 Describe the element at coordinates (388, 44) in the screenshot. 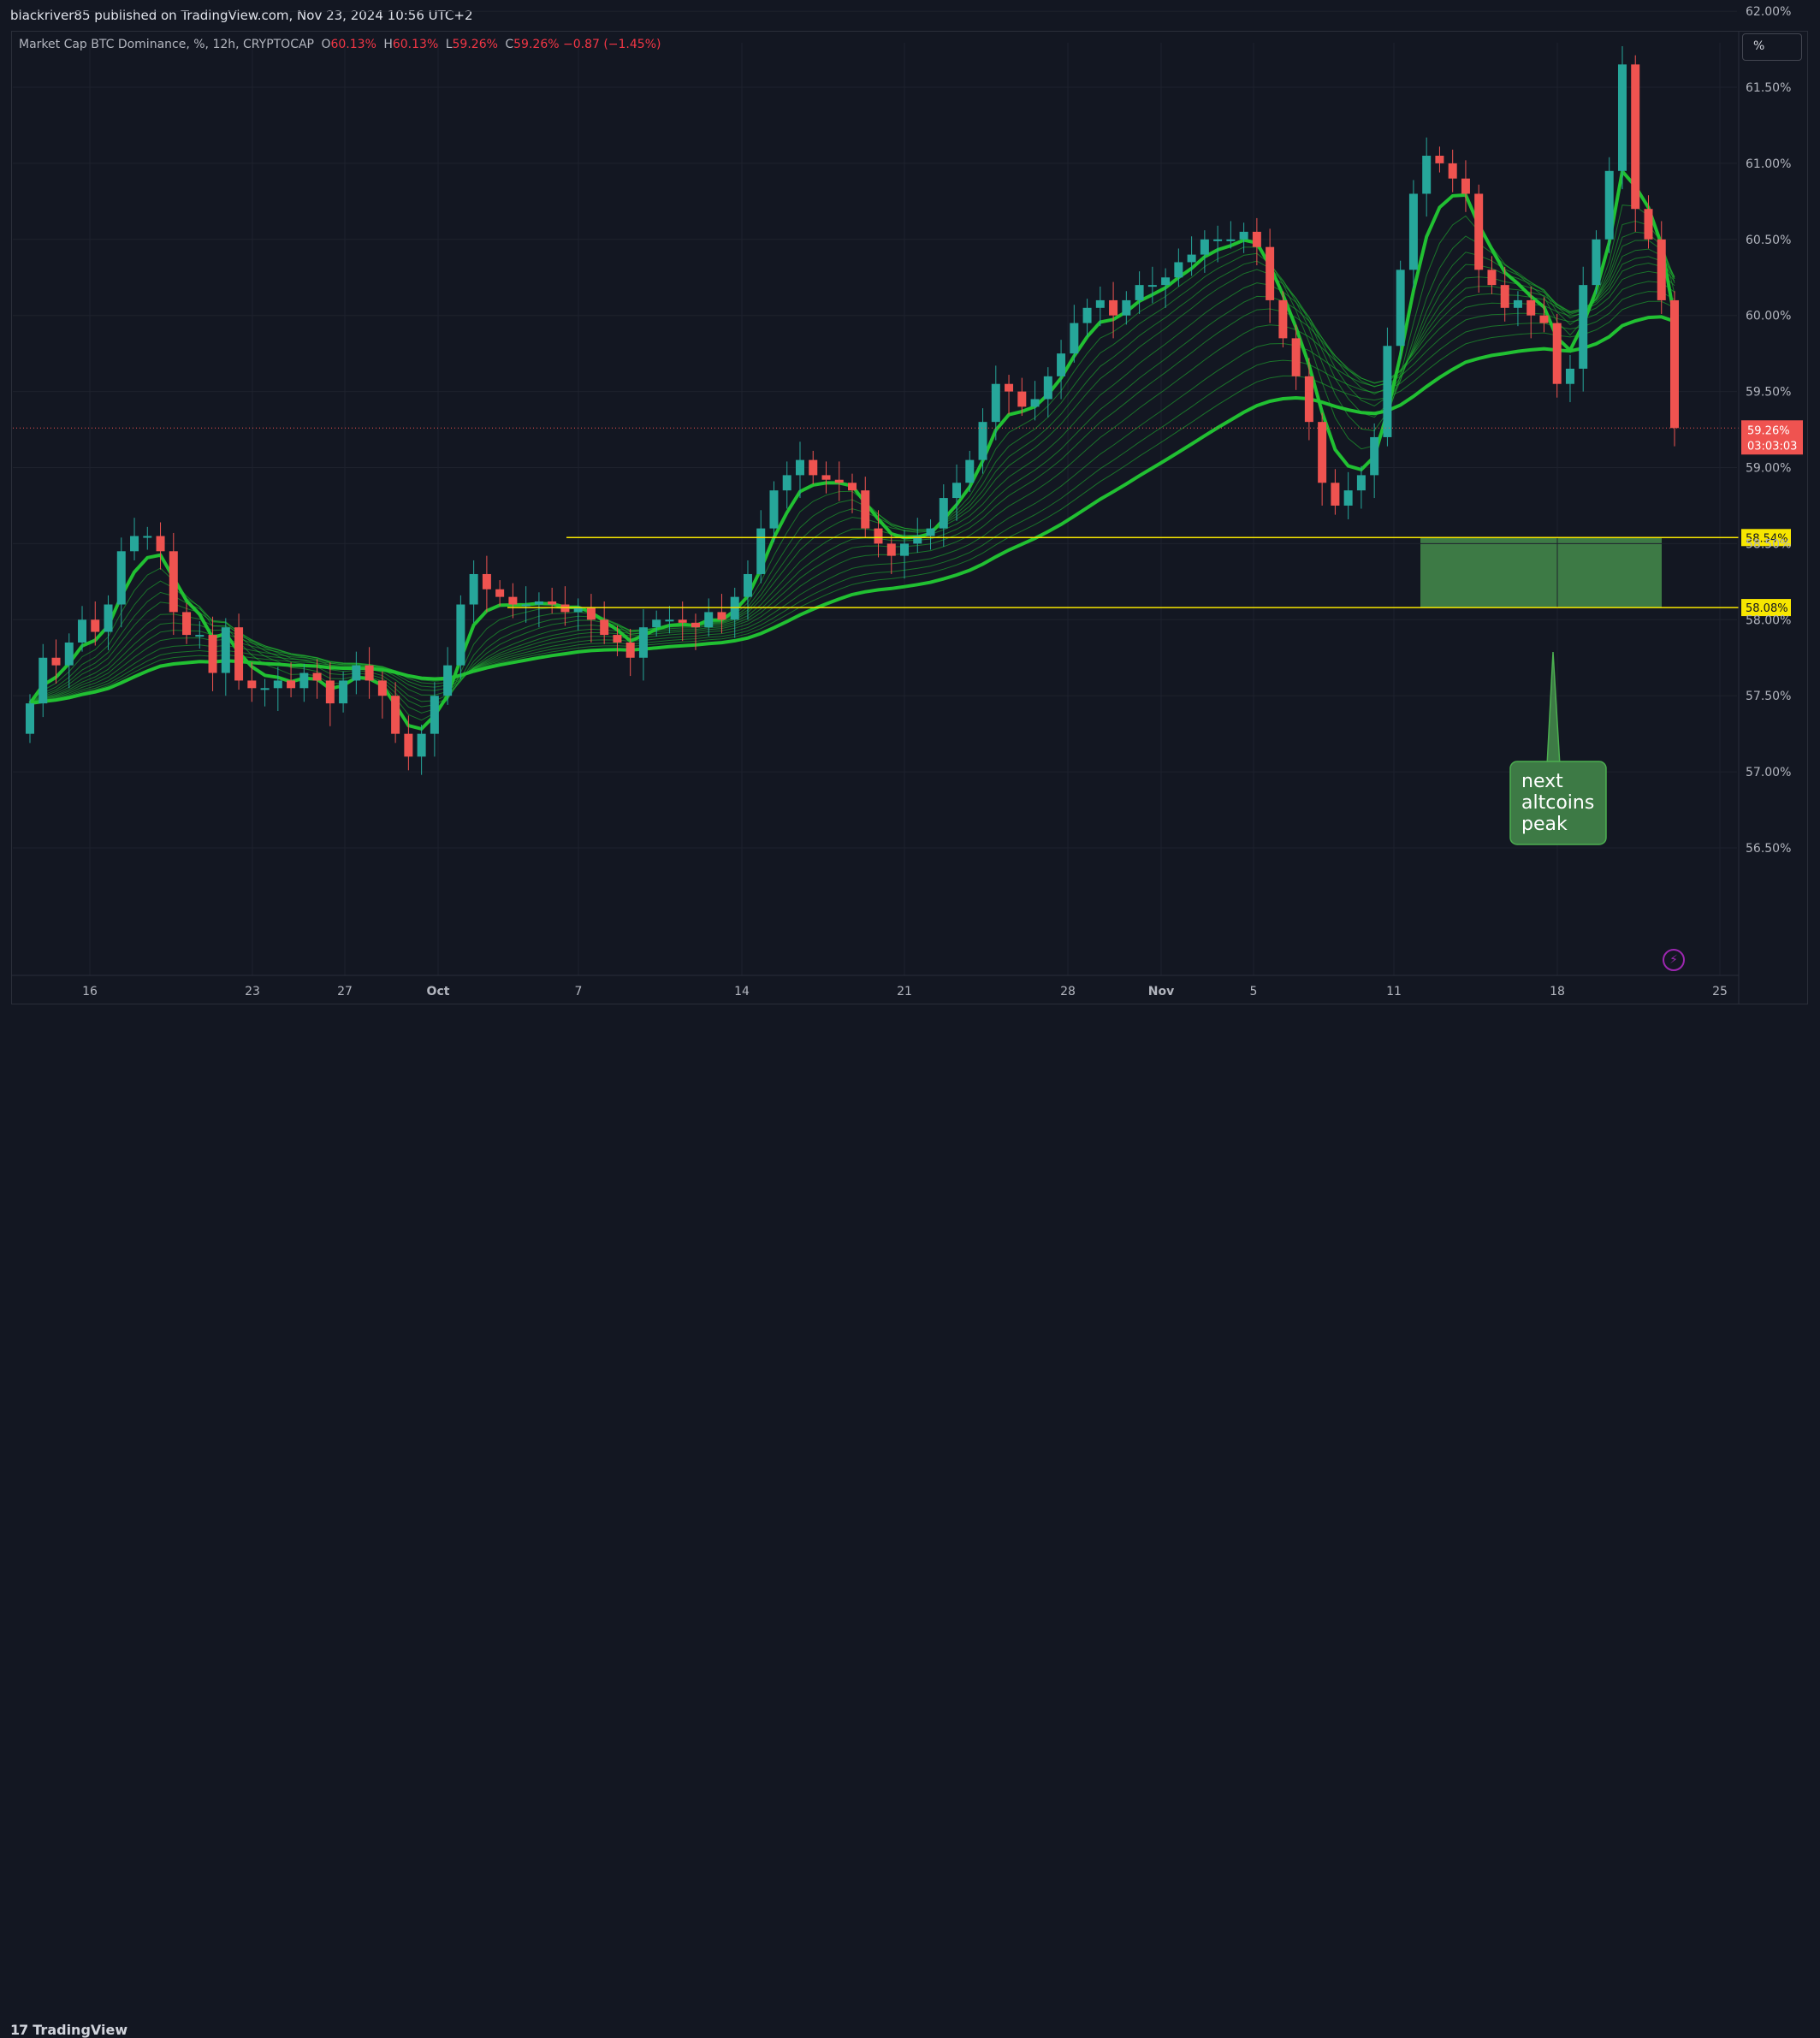

I see `high-label: H` at that location.